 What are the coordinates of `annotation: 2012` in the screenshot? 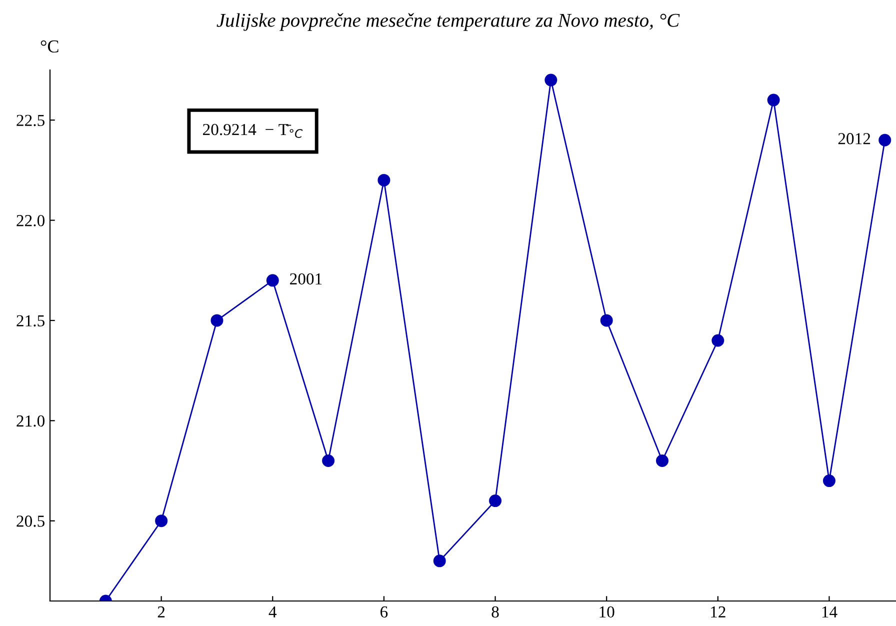 It's located at (854, 138).